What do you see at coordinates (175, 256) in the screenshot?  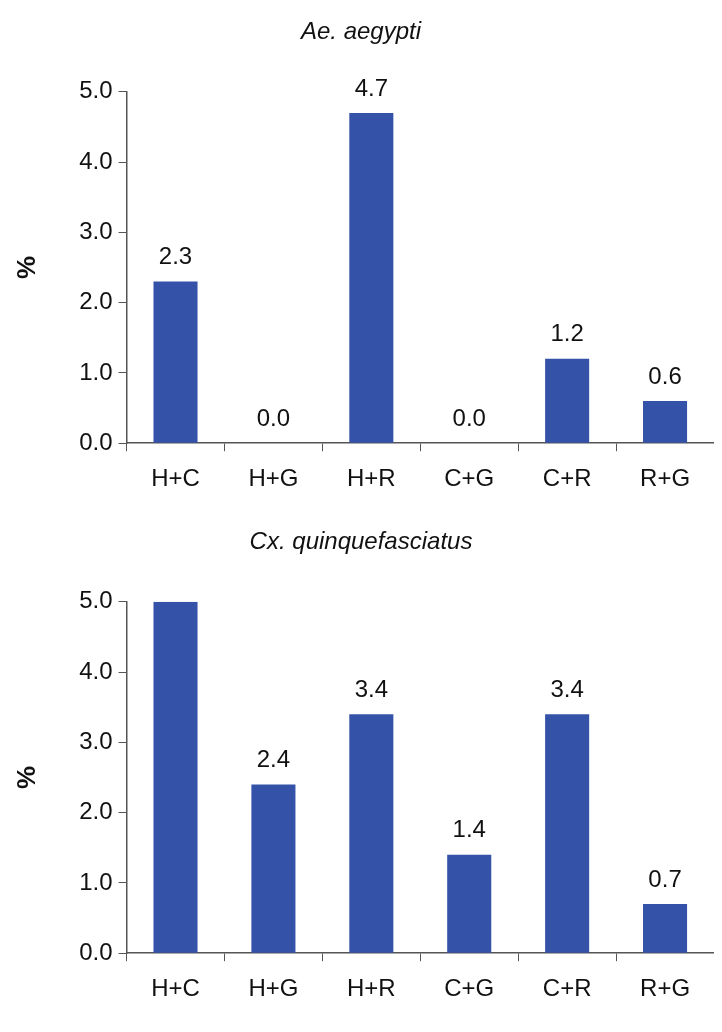 I see `data-label: 2.3` at bounding box center [175, 256].